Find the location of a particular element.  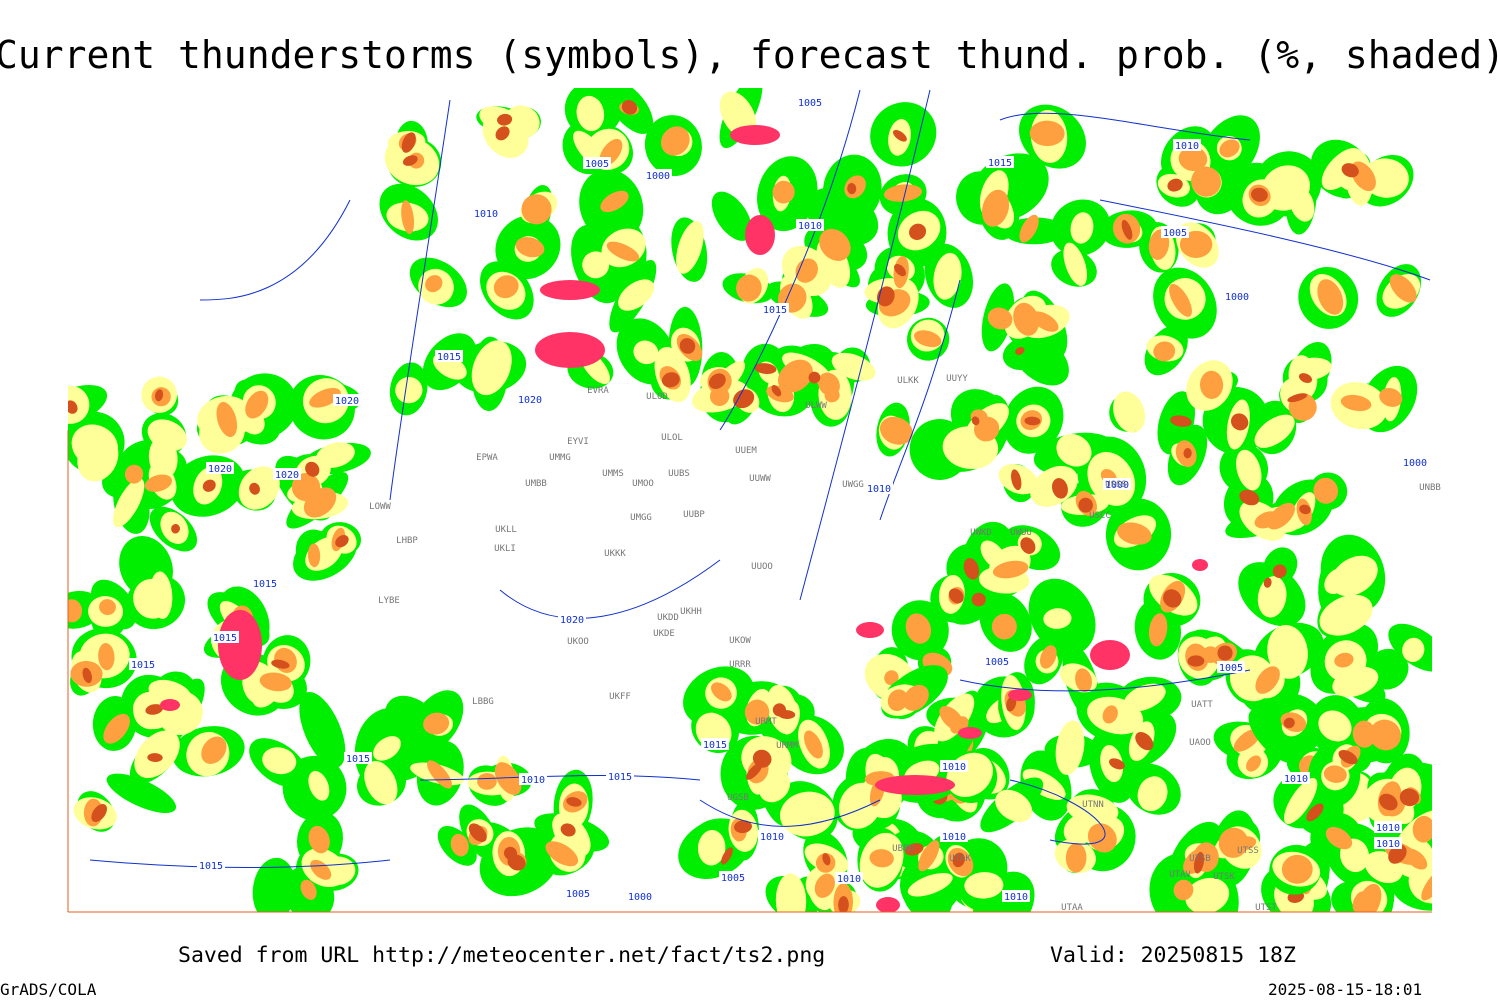

station-code: LYBE is located at coordinates (389, 601).